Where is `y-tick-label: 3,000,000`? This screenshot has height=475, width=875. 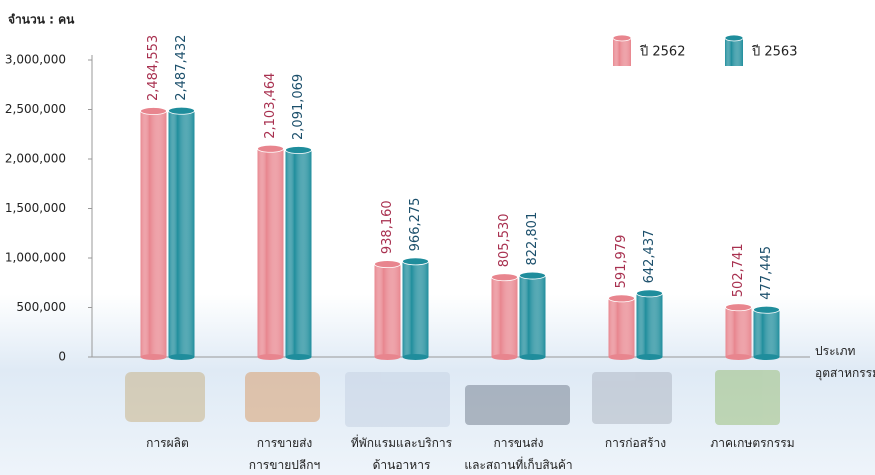
y-tick-label: 3,000,000 is located at coordinates (35, 60).